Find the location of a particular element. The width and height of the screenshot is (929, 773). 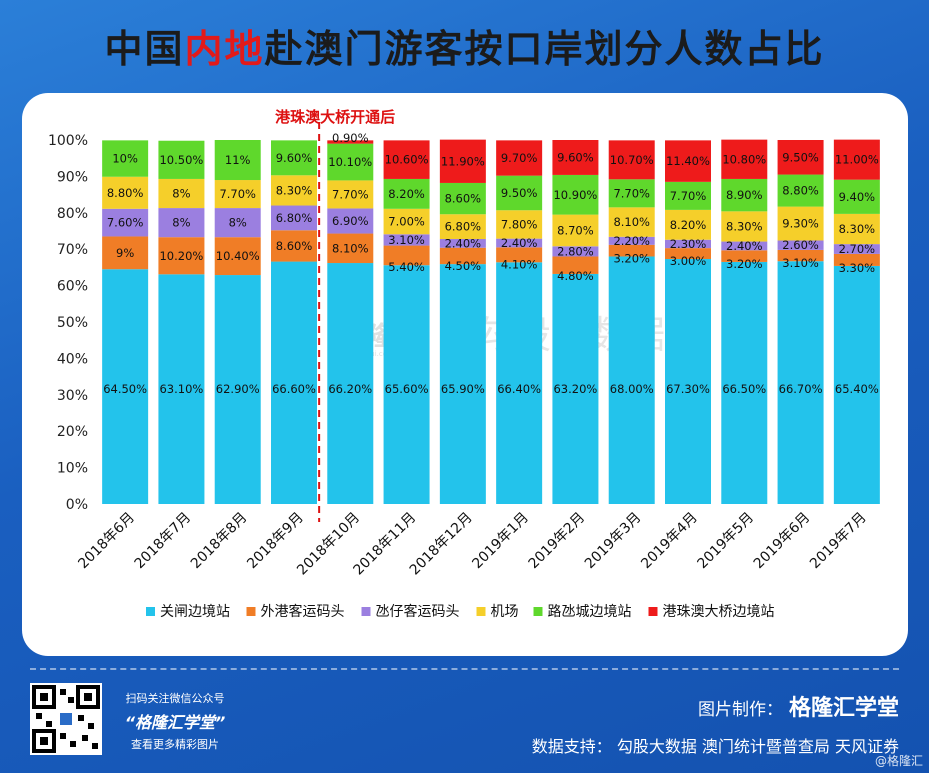

data-label: 11.40% is located at coordinates (688, 161).